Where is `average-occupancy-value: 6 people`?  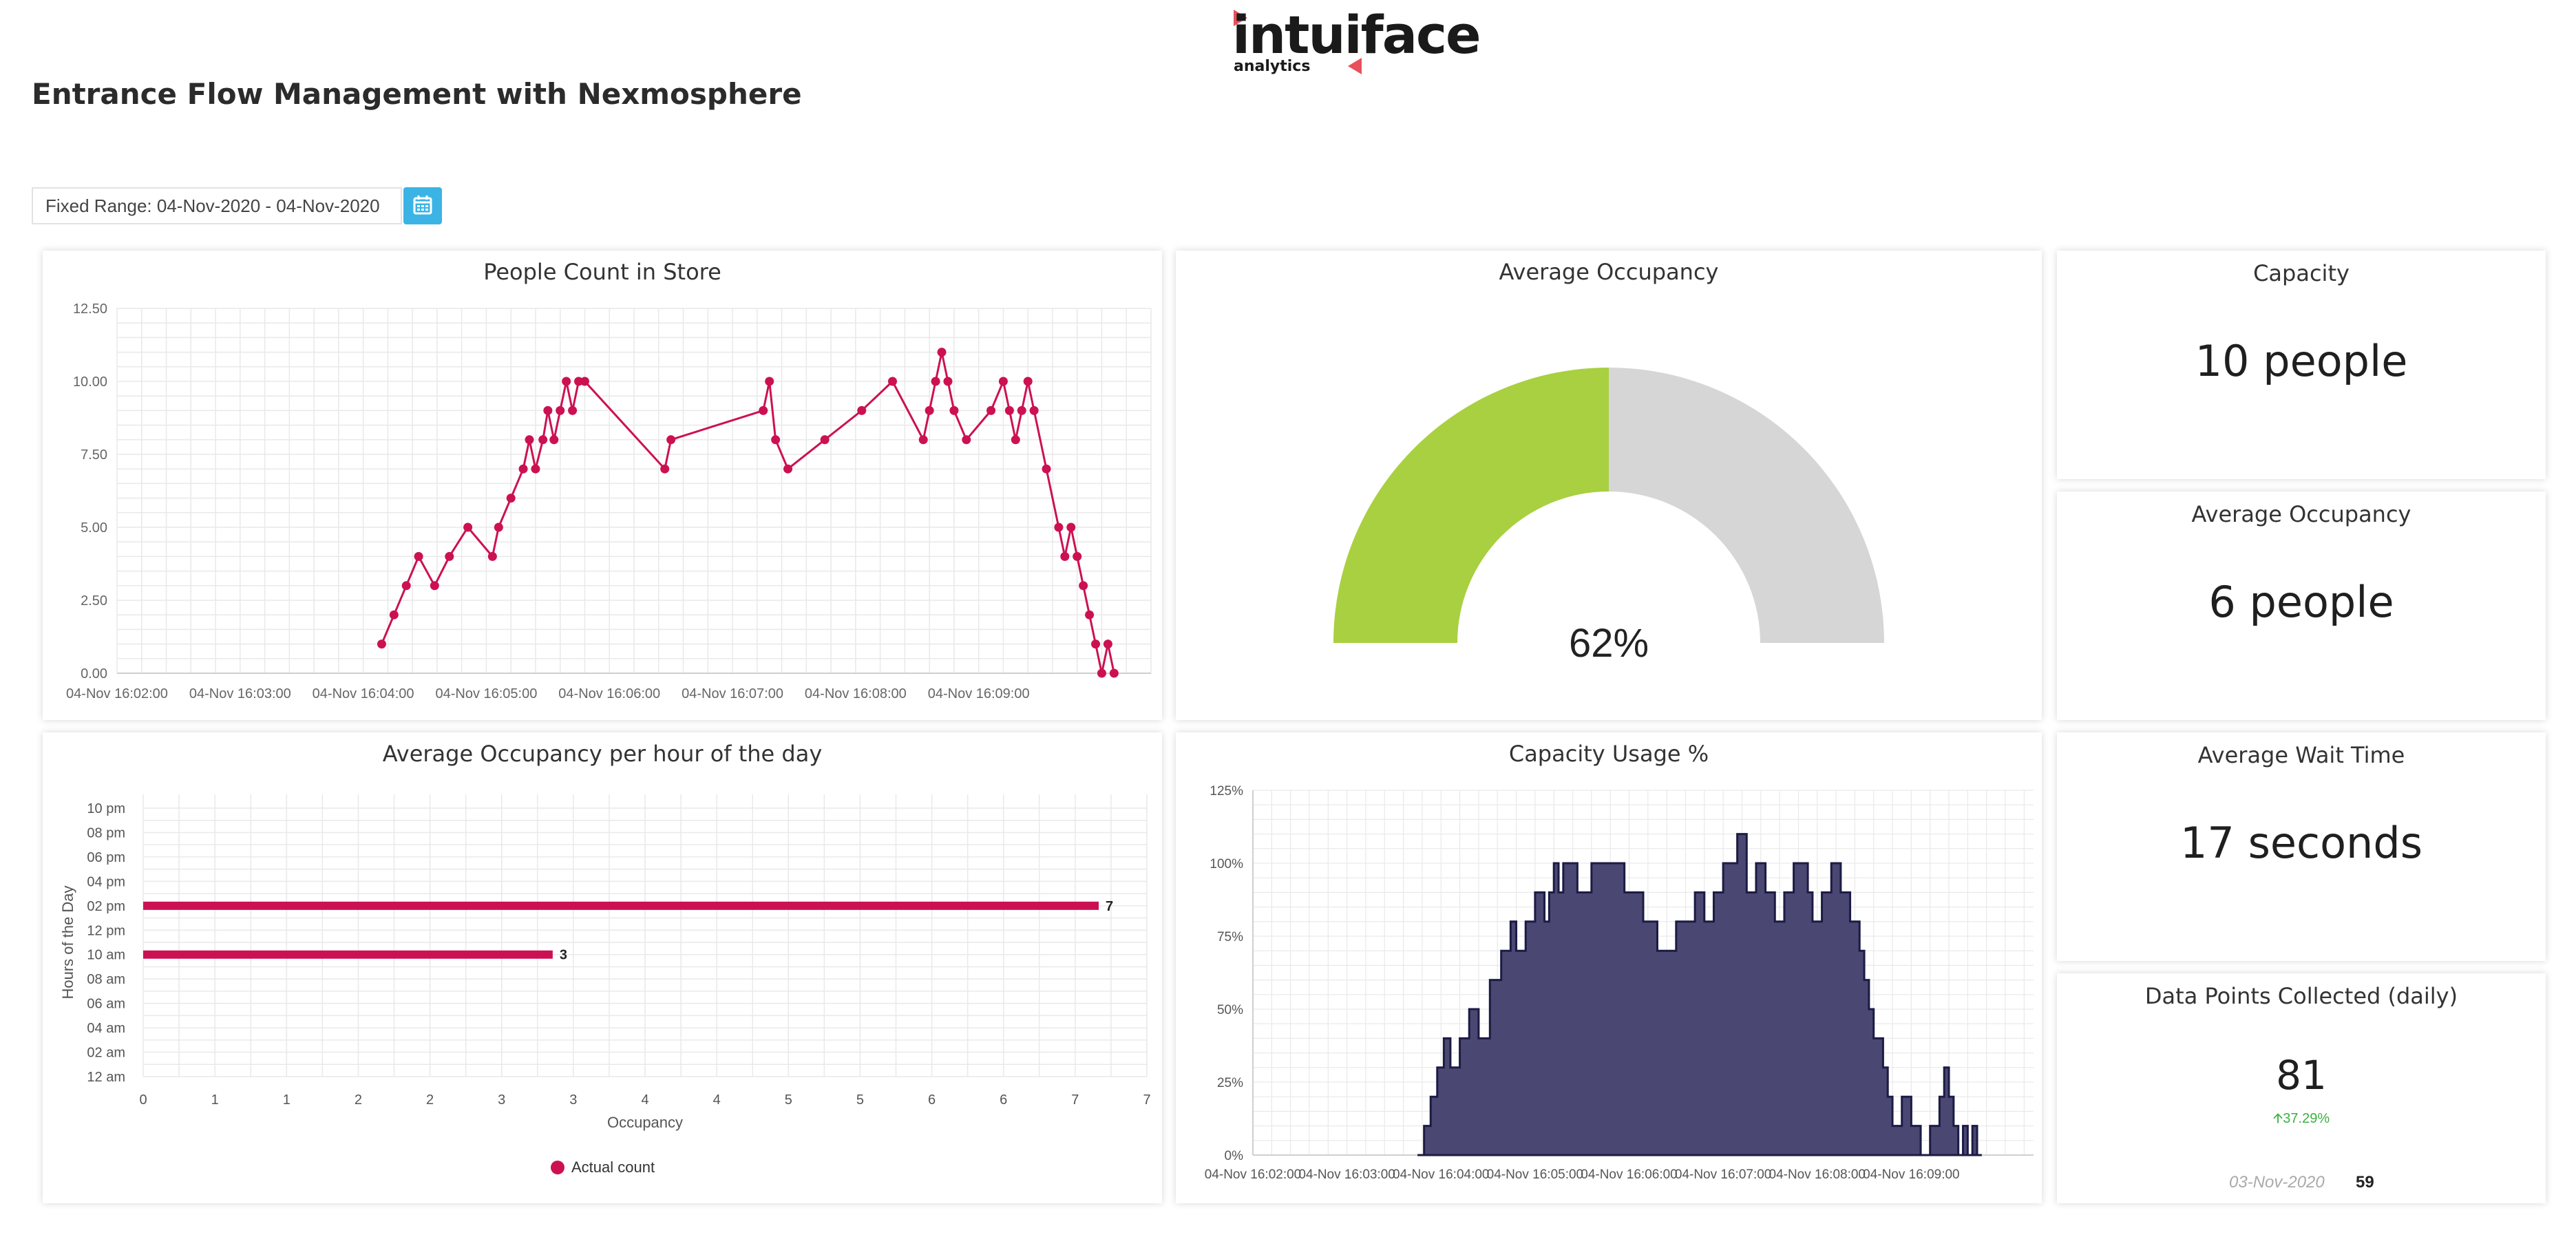 average-occupancy-value: 6 people is located at coordinates (2301, 602).